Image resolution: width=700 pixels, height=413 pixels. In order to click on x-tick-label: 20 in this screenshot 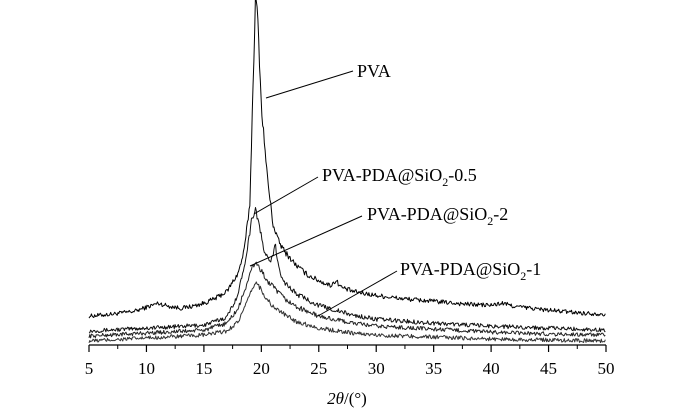, I will do `click(261, 368)`.